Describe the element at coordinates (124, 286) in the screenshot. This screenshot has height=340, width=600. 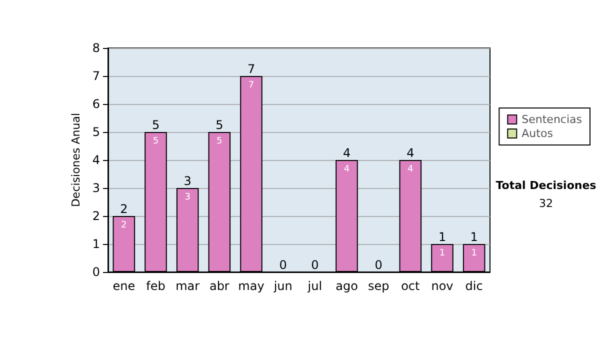
I see `x-tick-label: ene` at that location.